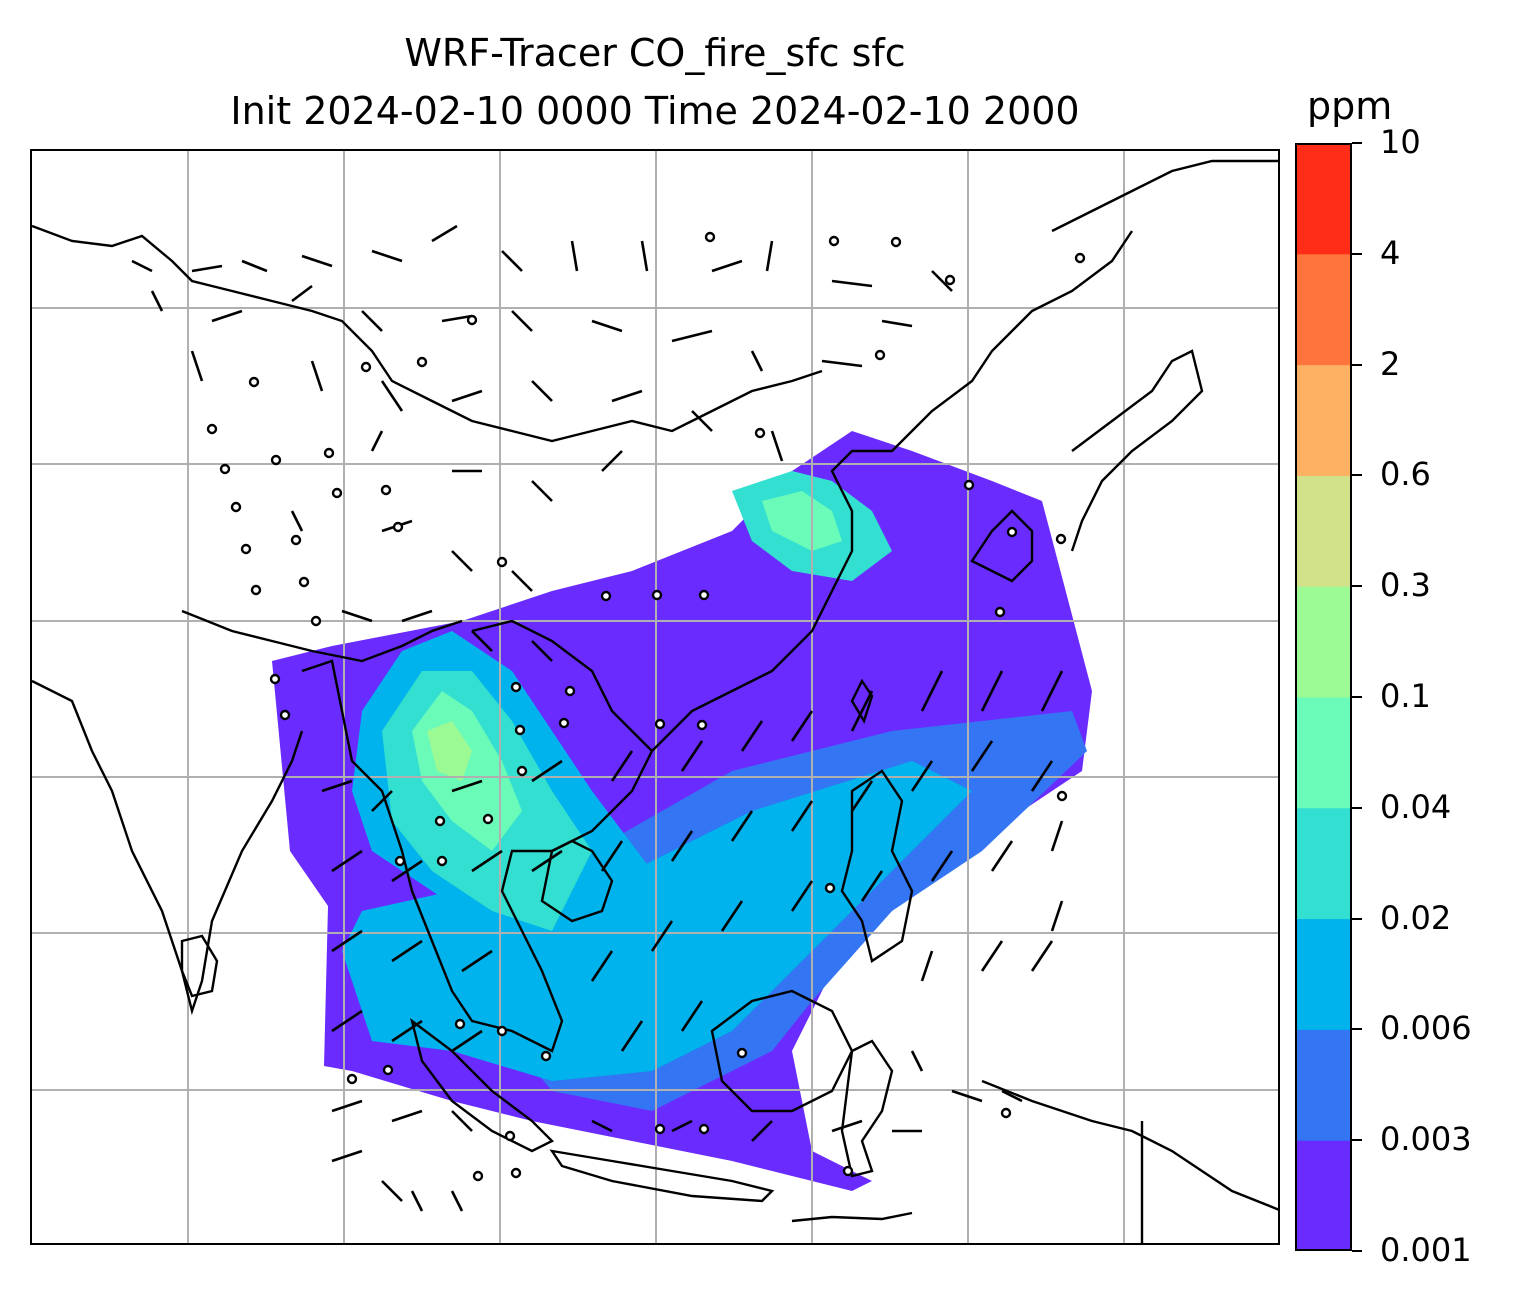 This screenshot has width=1528, height=1306. I want to click on colorbar-tick-label: 0.6, so click(1405, 474).